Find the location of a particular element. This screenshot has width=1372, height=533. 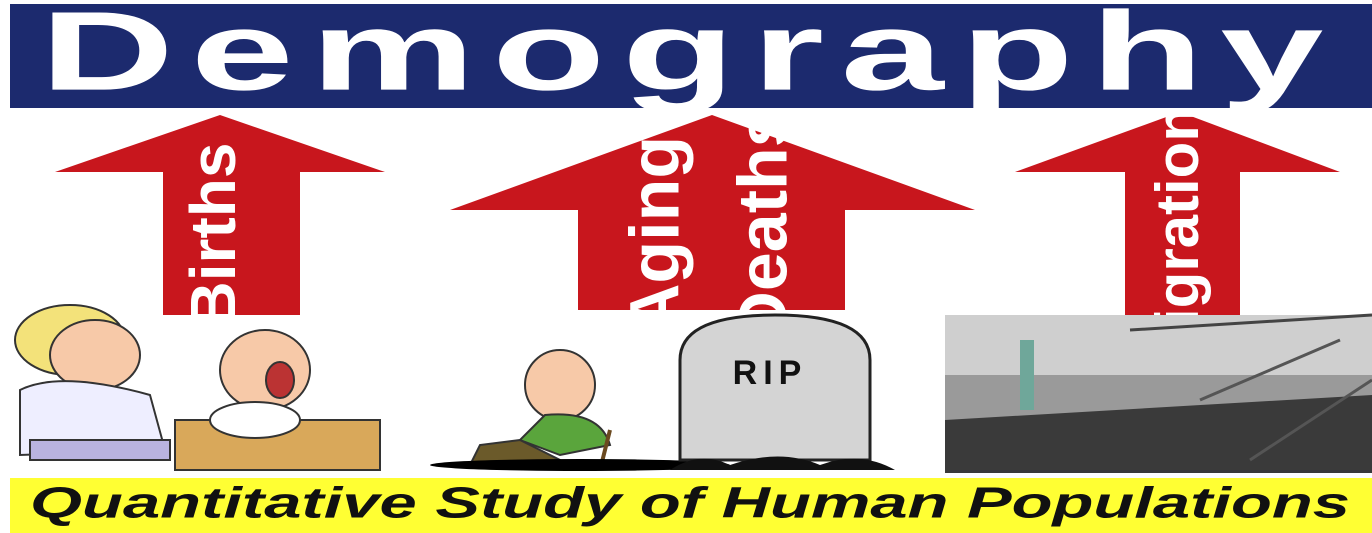

migration-photo is located at coordinates (1158, 393).